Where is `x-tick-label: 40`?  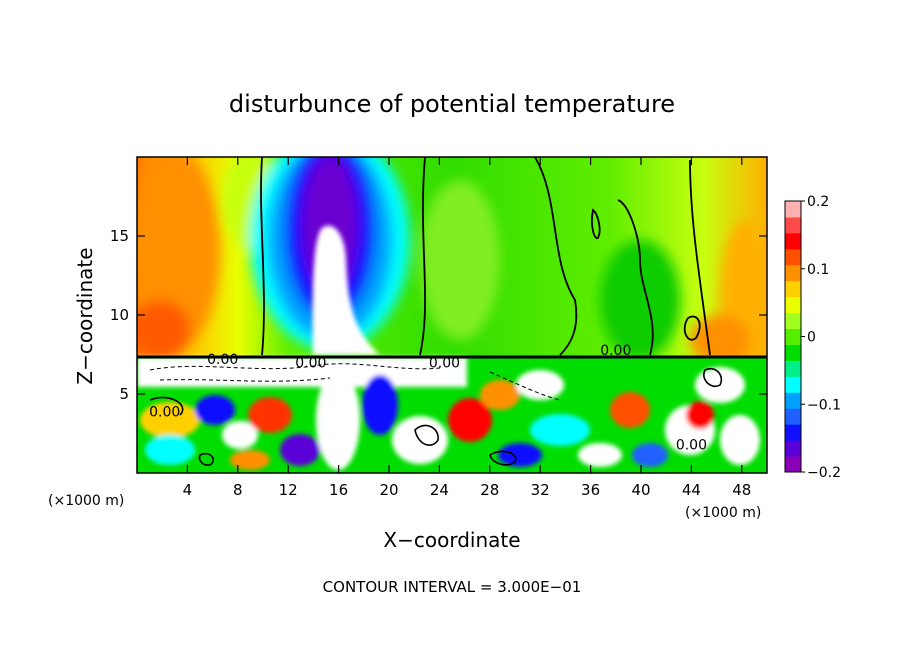
x-tick-label: 40 is located at coordinates (640, 490).